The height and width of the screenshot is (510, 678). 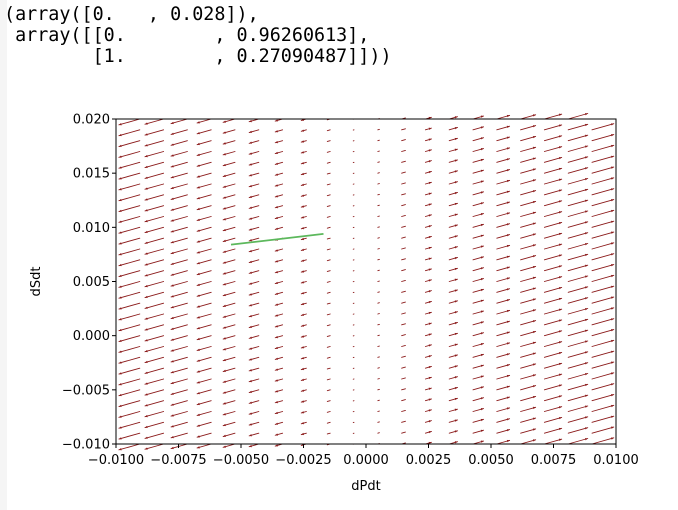 What do you see at coordinates (366, 460) in the screenshot?
I see `x-tick-label: 0.0000` at bounding box center [366, 460].